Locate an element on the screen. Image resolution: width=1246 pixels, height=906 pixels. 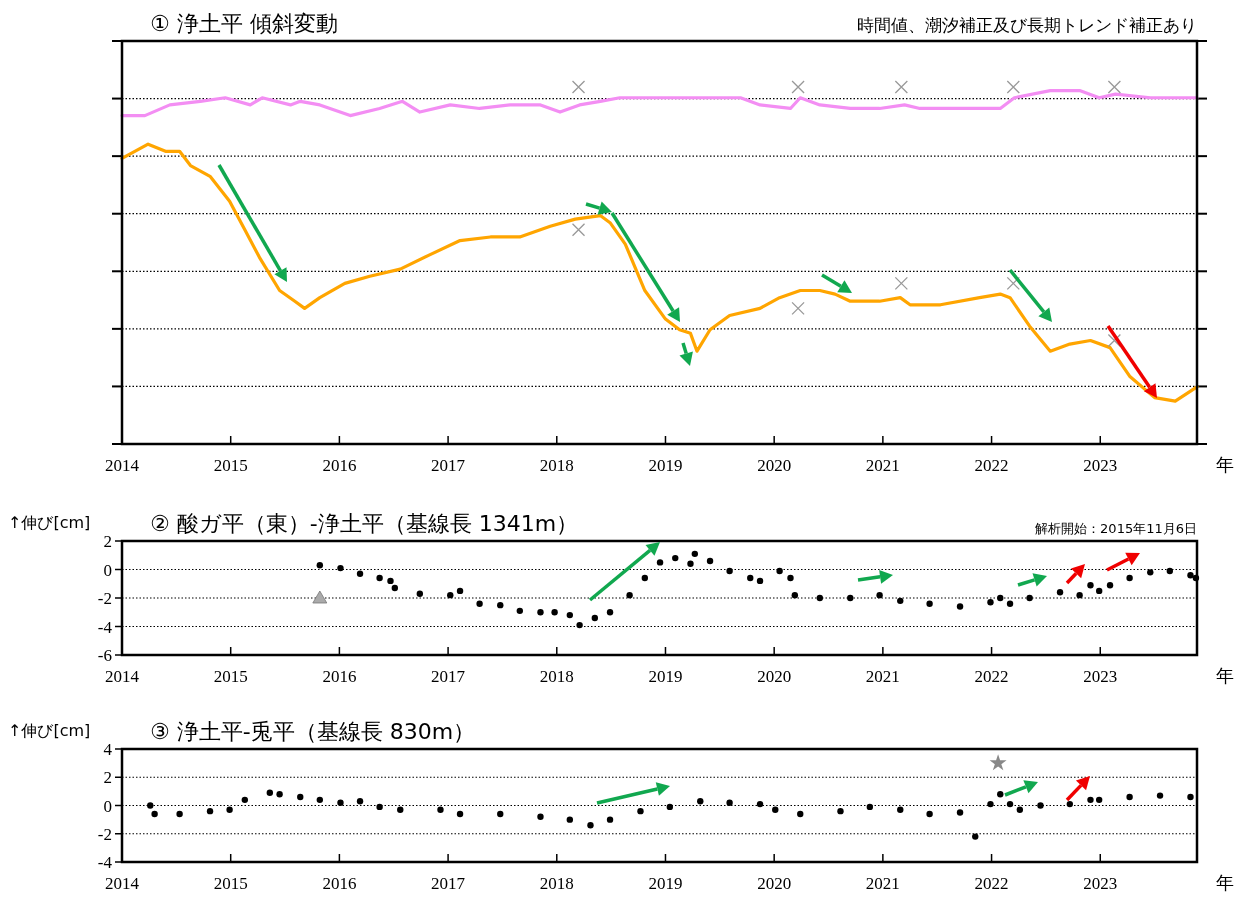
x-tick-label: 2020 is located at coordinates (774, 465).